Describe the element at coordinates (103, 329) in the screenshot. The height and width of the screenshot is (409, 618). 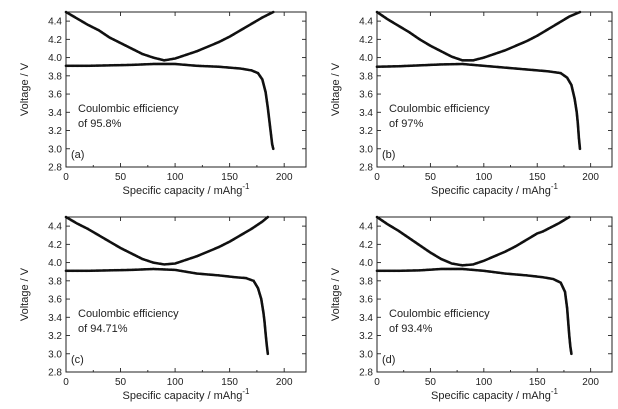
I see `annotation-line: of 94.71%` at that location.